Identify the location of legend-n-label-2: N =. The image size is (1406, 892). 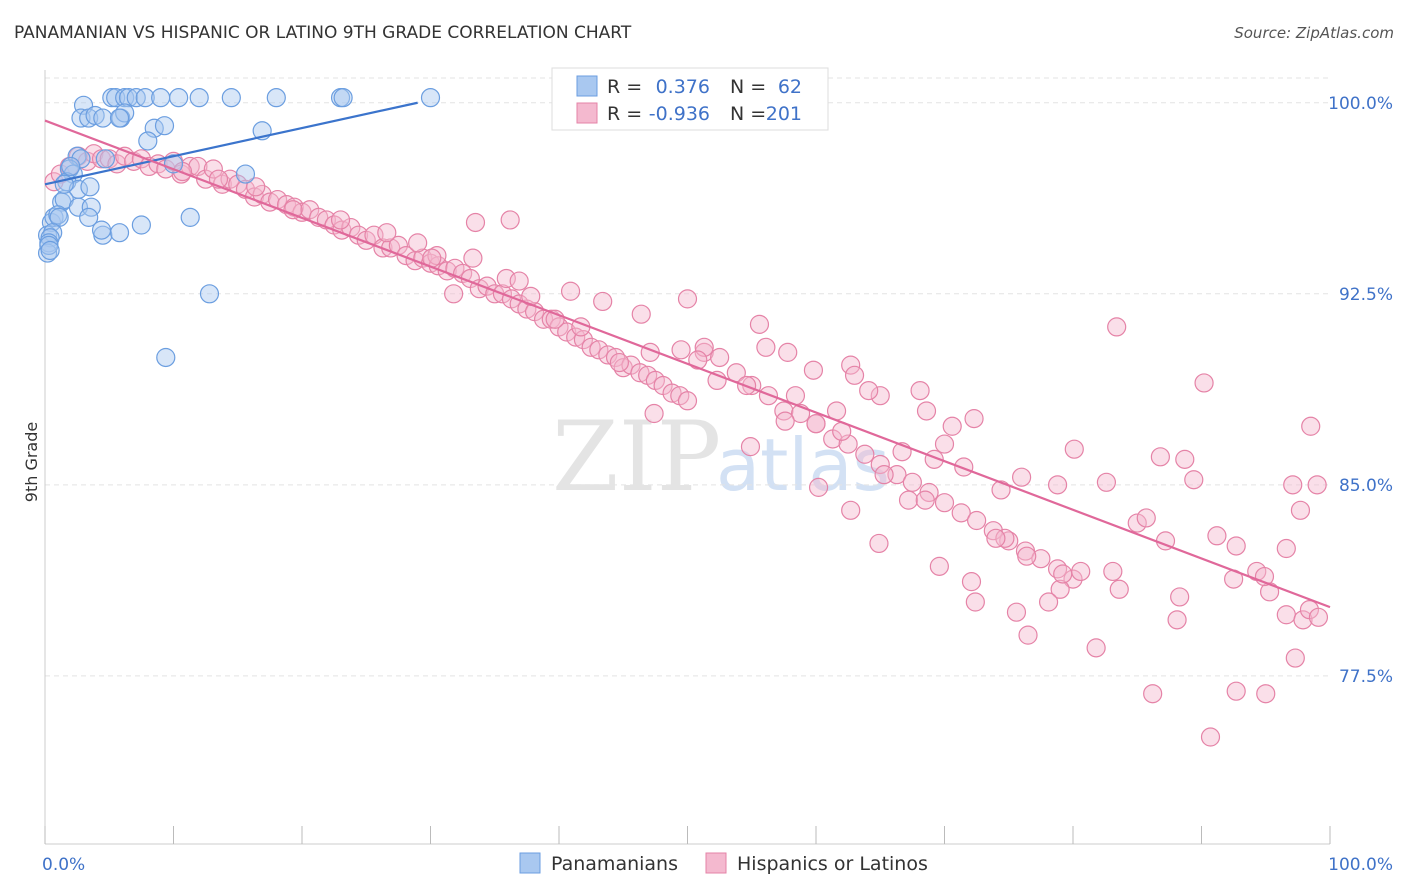
(748, 114).